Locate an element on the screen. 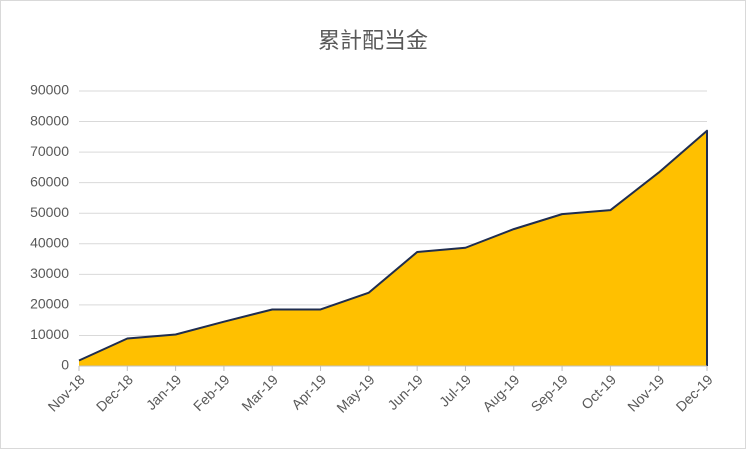  y-tick-label: 50000 is located at coordinates (49, 212).